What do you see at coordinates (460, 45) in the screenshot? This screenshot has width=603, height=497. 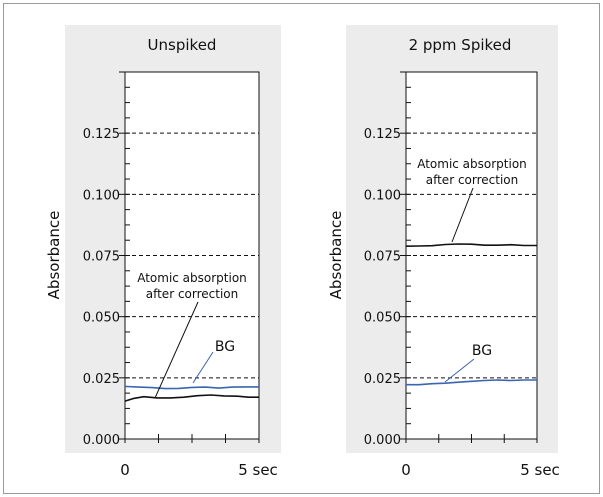 I see `chart-title: 2 ppm Spiked` at bounding box center [460, 45].